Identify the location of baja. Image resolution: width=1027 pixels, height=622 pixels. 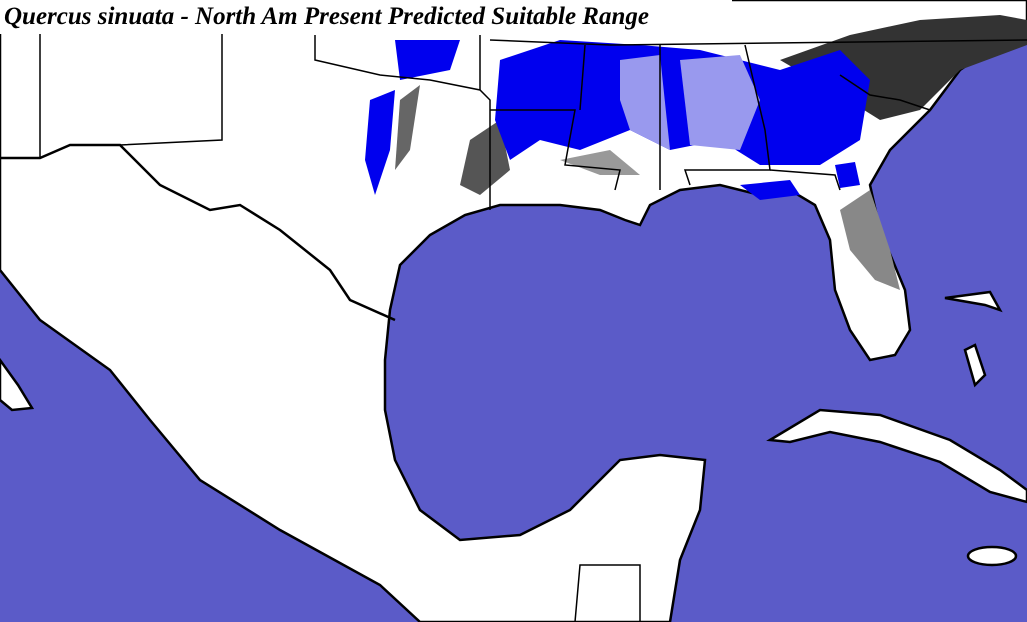
(17, 384).